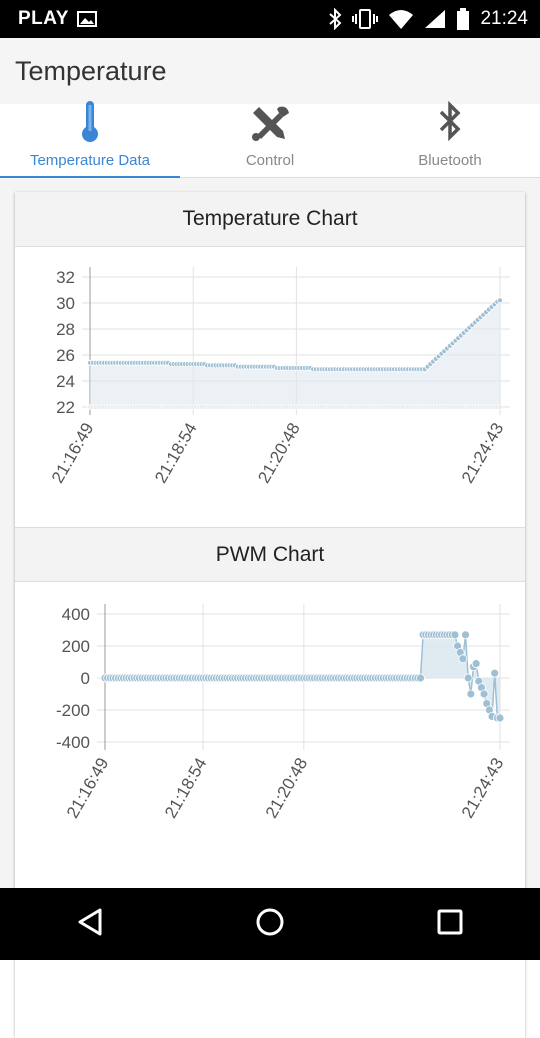  I want to click on y-tick-label: -200, so click(73, 710).